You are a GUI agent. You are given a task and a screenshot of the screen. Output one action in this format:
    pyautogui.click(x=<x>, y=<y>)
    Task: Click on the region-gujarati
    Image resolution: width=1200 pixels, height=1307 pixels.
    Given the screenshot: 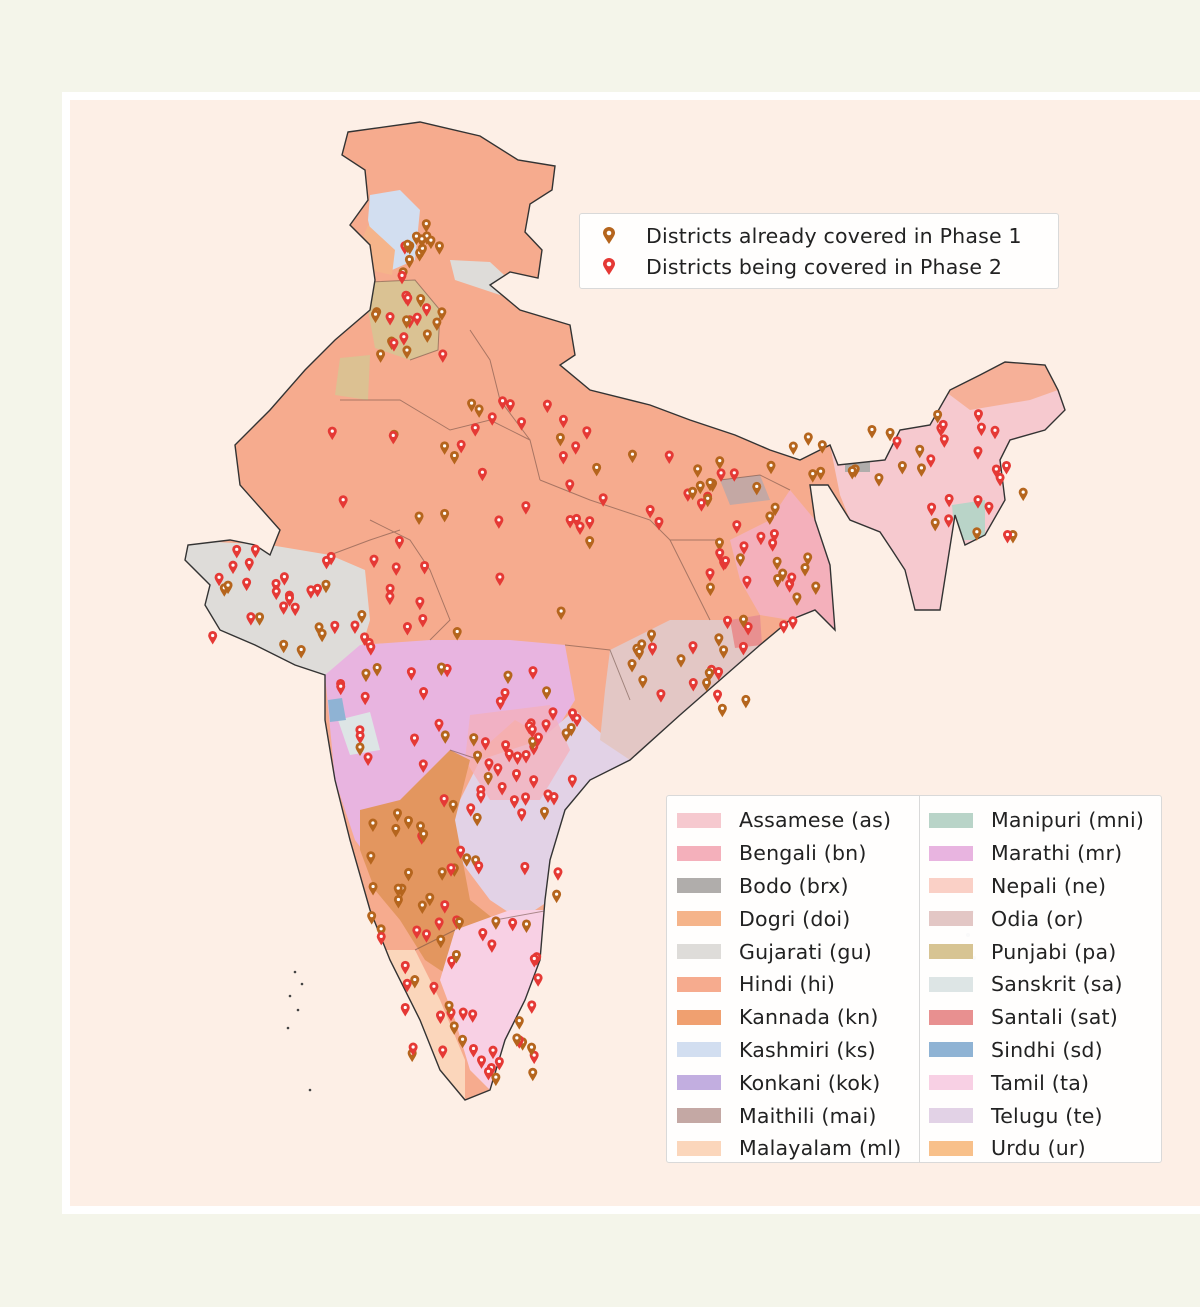 What is the action you would take?
    pyautogui.click(x=277, y=610)
    